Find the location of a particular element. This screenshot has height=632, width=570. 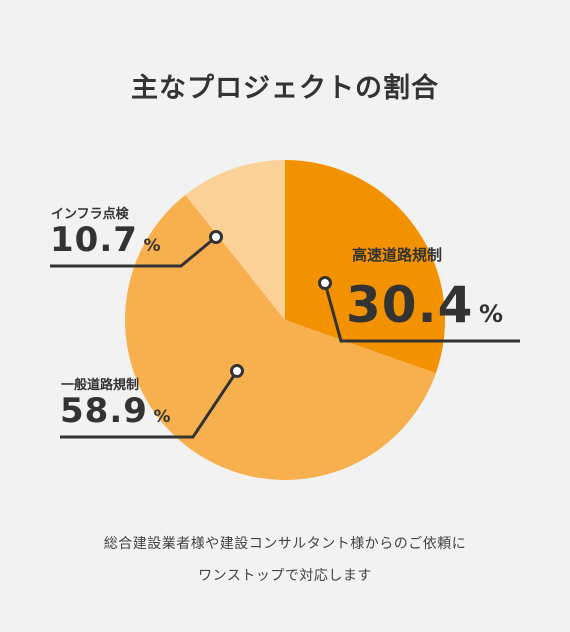

value-highway: 30.4 is located at coordinates (410, 305).